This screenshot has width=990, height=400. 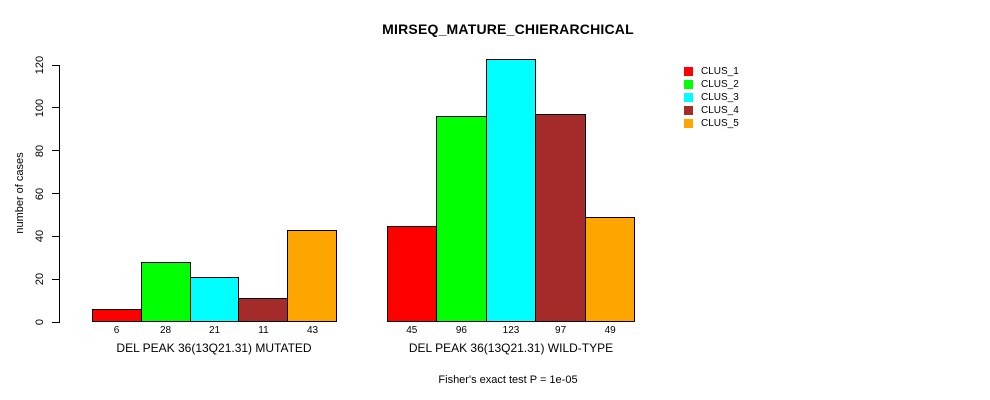 I want to click on bar-value-label: 11, so click(x=263, y=330).